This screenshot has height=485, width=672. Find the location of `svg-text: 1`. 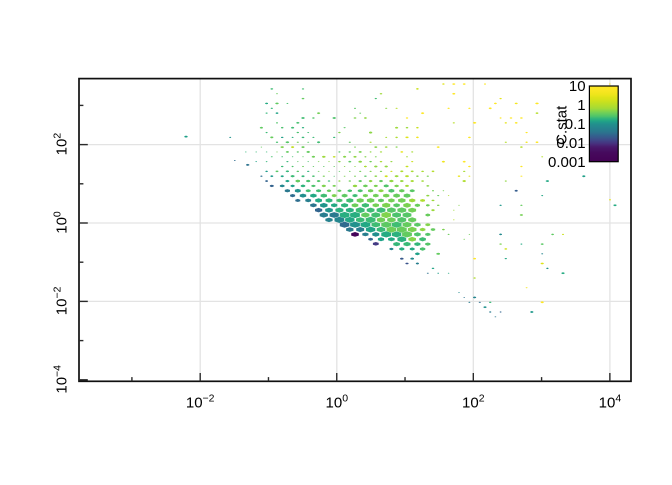

svg-text: 1 is located at coordinates (581, 105).